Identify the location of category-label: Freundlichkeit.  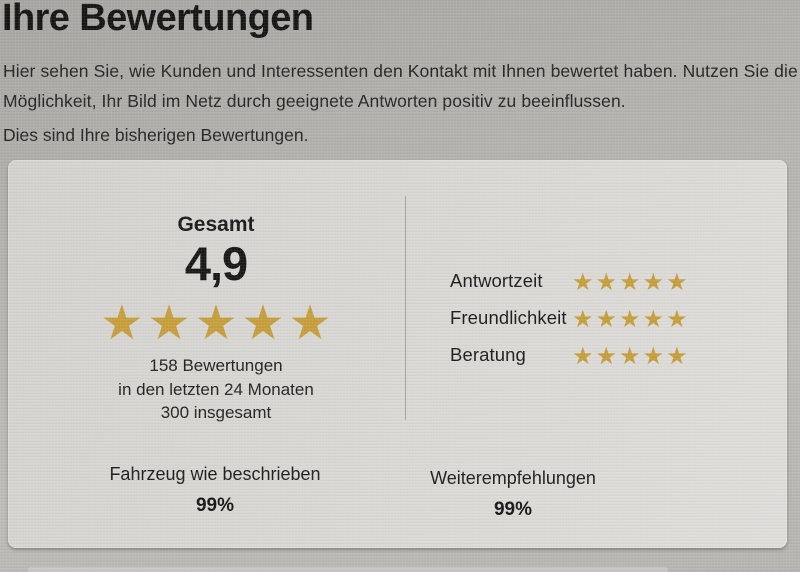
(508, 317).